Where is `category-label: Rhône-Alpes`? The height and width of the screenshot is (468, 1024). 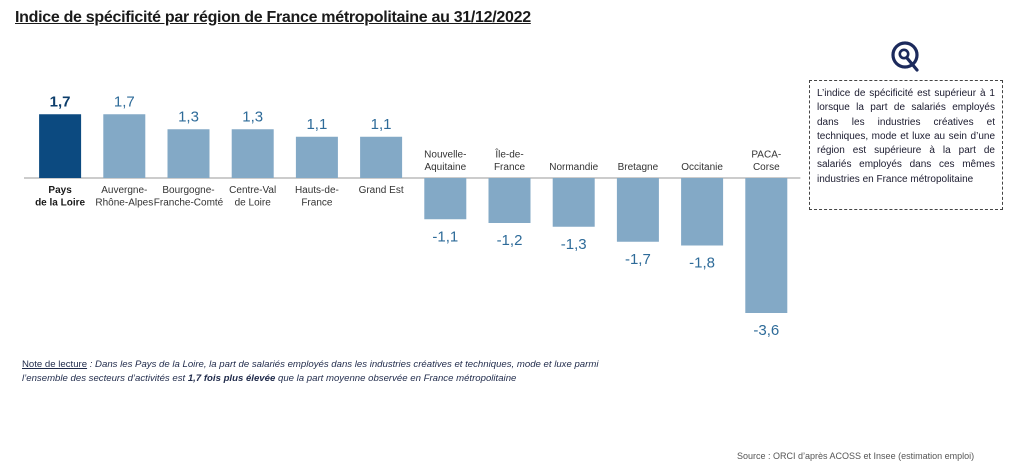 category-label: Rhône-Alpes is located at coordinates (124, 203).